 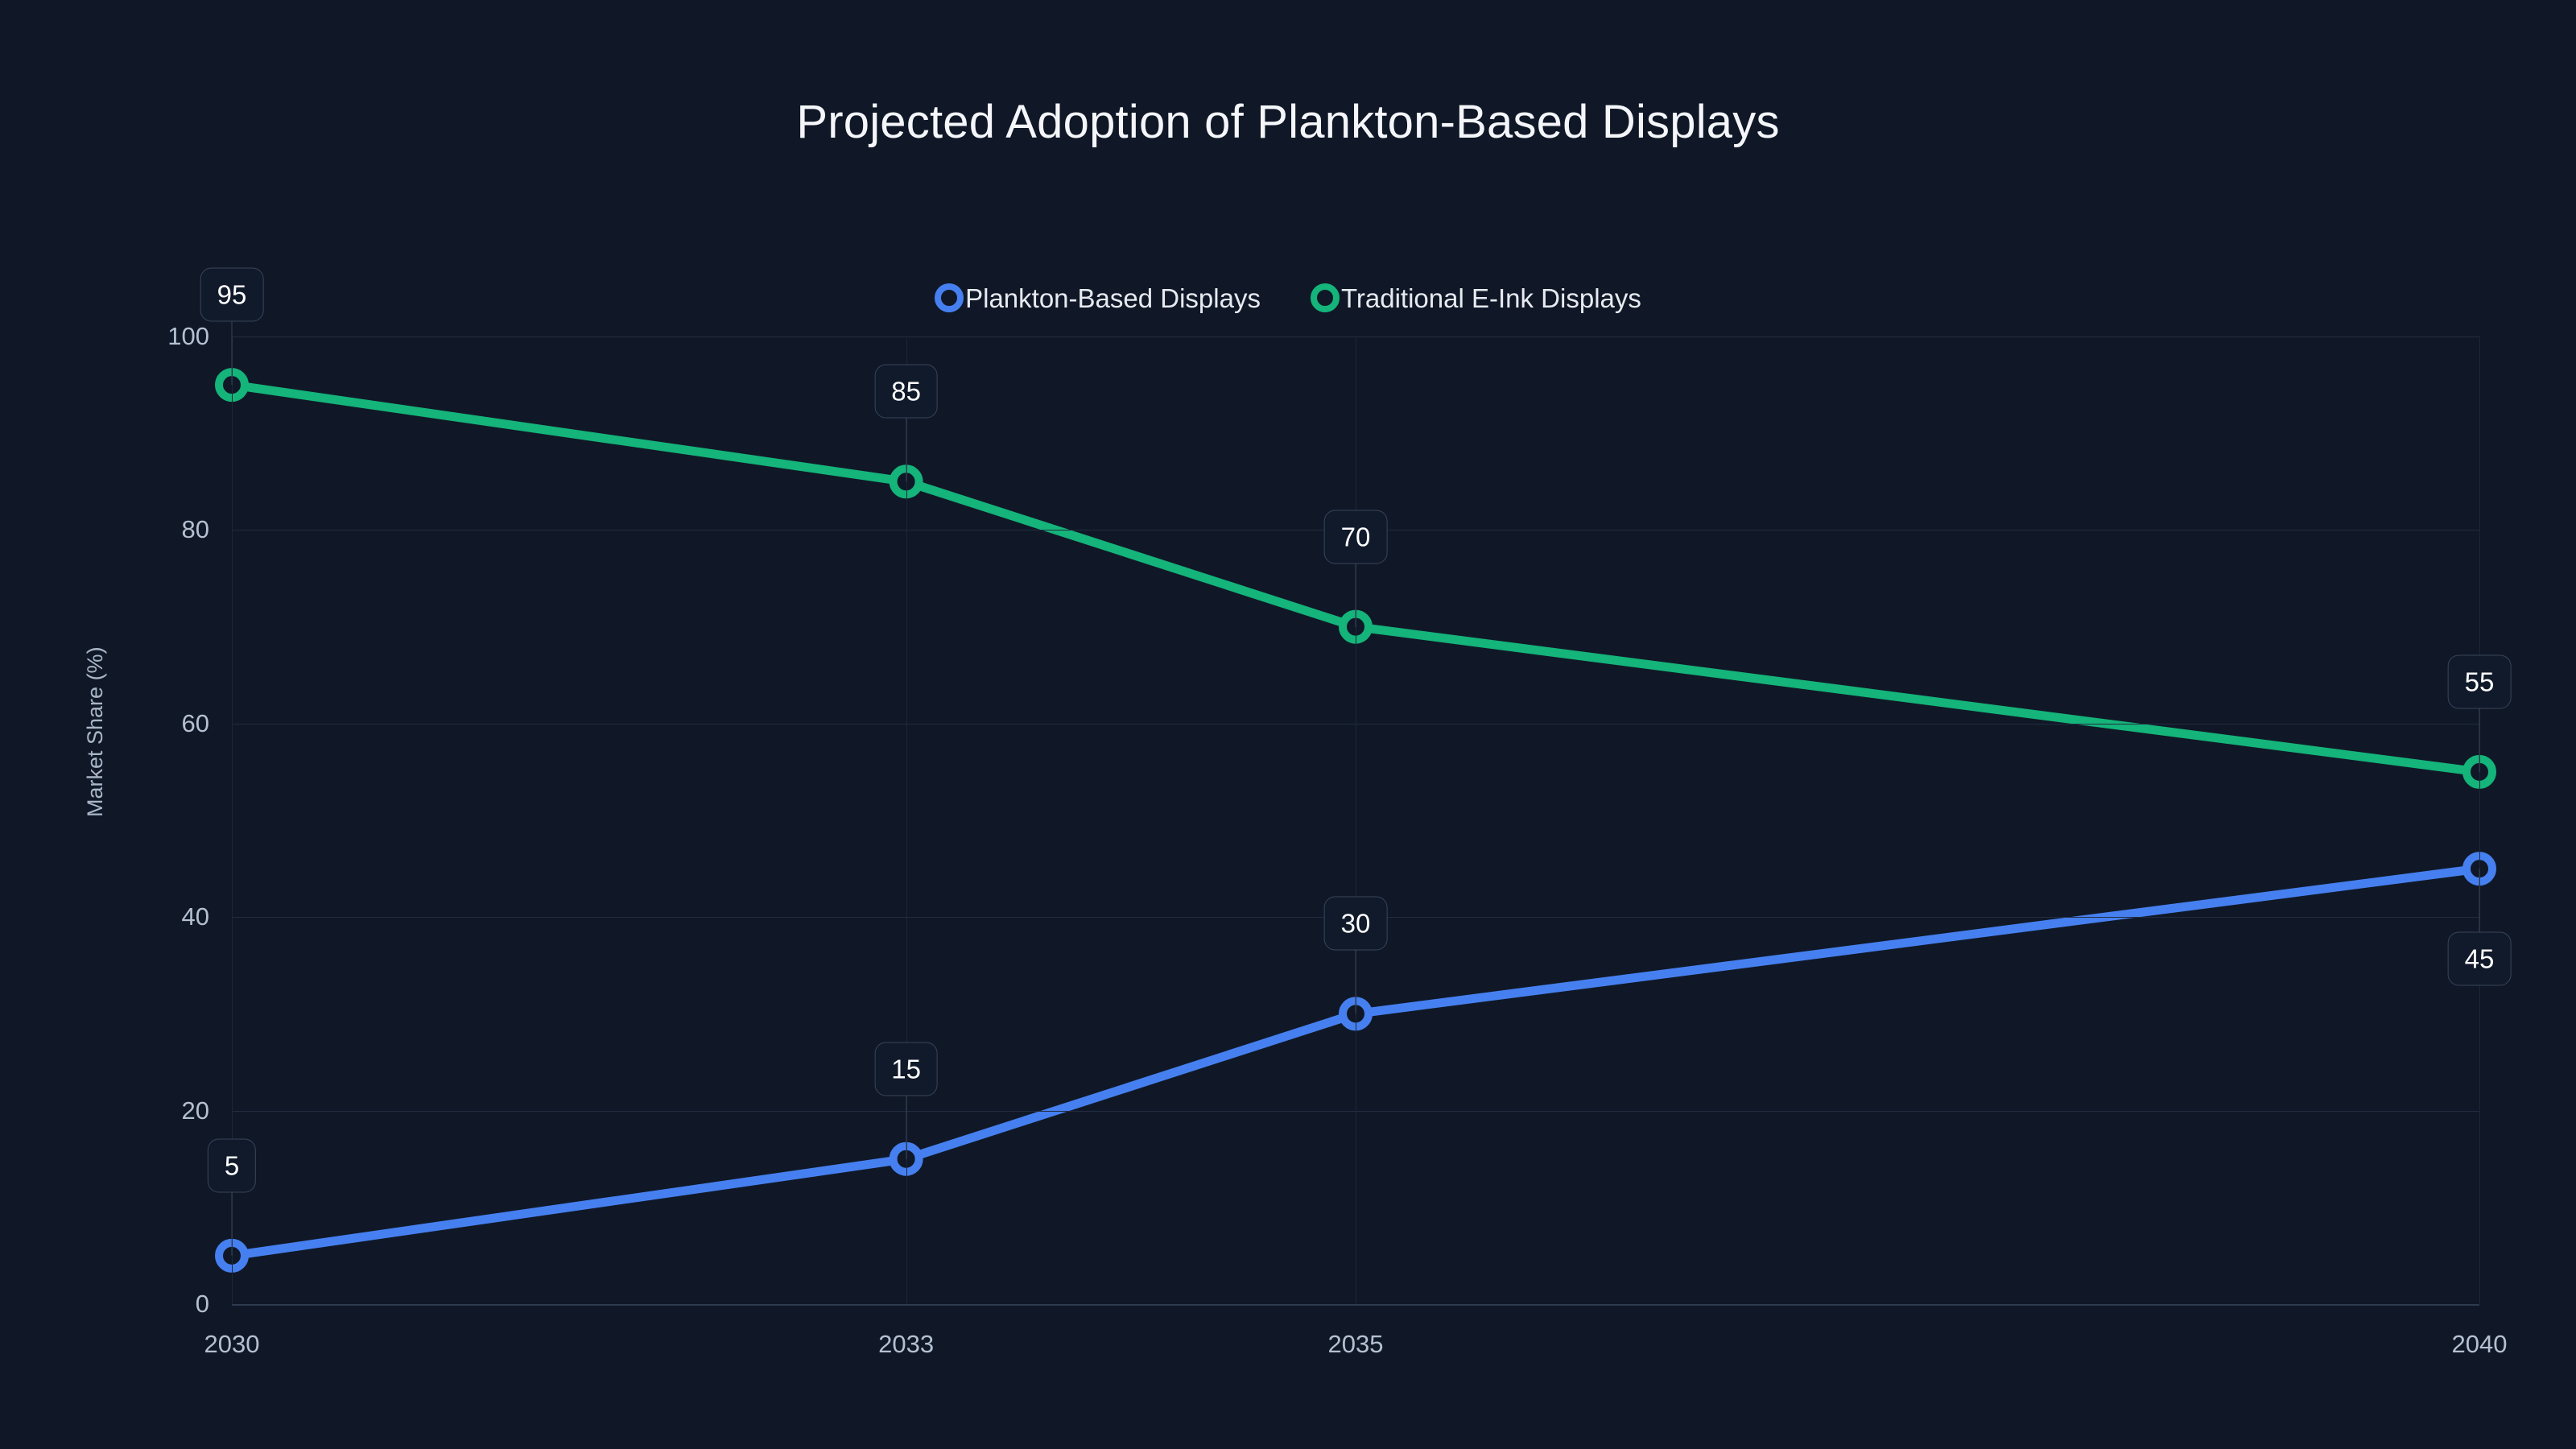 What do you see at coordinates (1490, 298) in the screenshot?
I see `legend-label-eink: Traditional E-Ink Displays` at bounding box center [1490, 298].